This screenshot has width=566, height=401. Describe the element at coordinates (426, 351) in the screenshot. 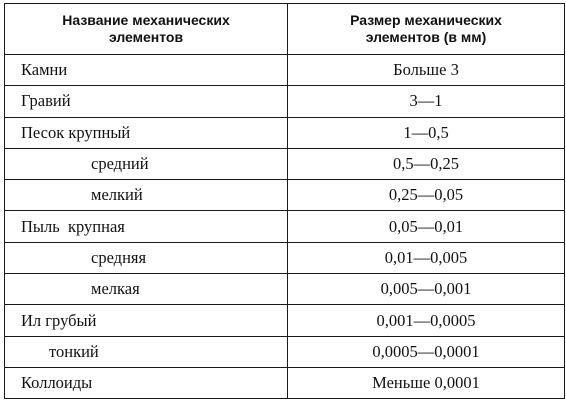

I see `row-size-cell: 0,0005—0,0001` at that location.